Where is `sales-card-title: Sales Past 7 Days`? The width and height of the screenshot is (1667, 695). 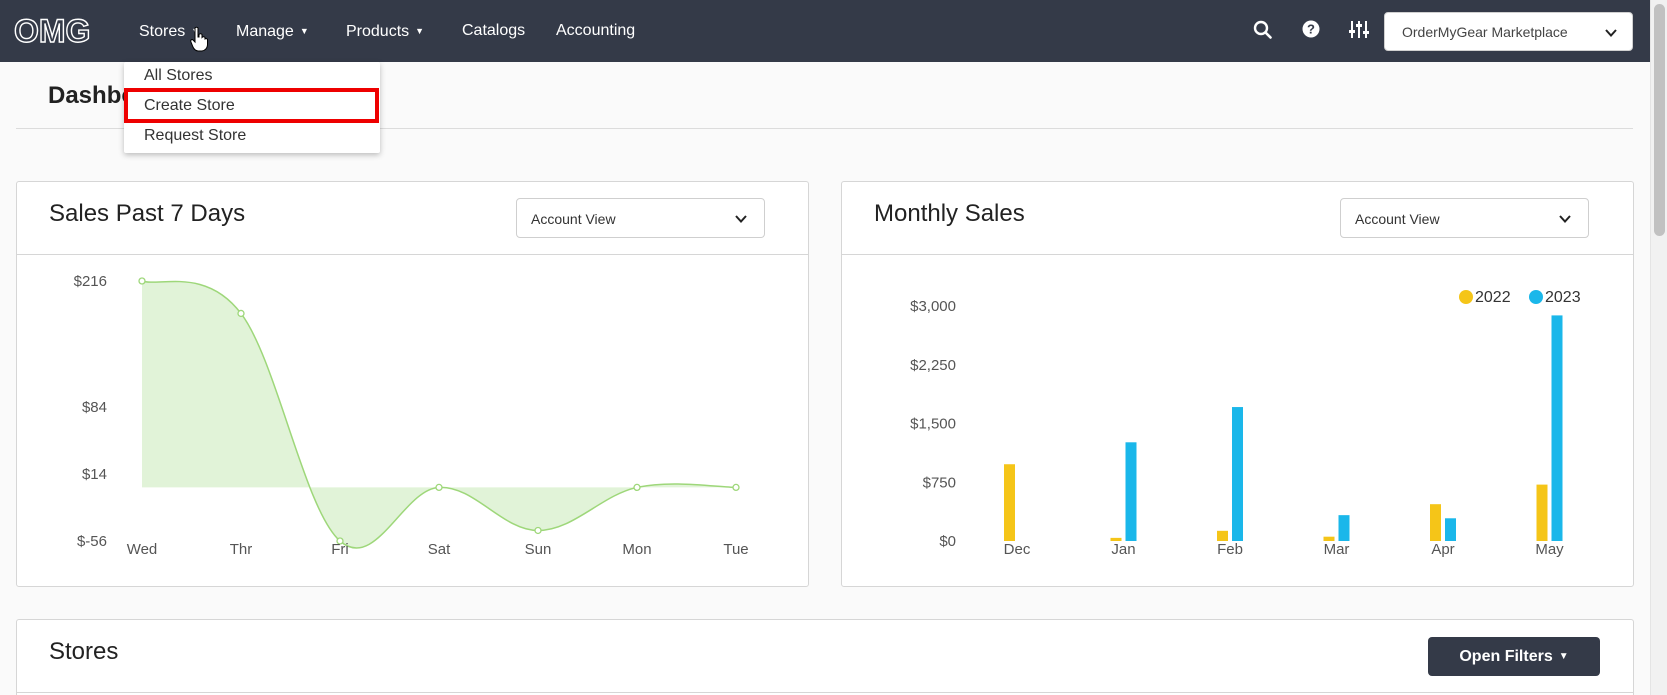
sales-card-title: Sales Past 7 Days is located at coordinates (147, 213).